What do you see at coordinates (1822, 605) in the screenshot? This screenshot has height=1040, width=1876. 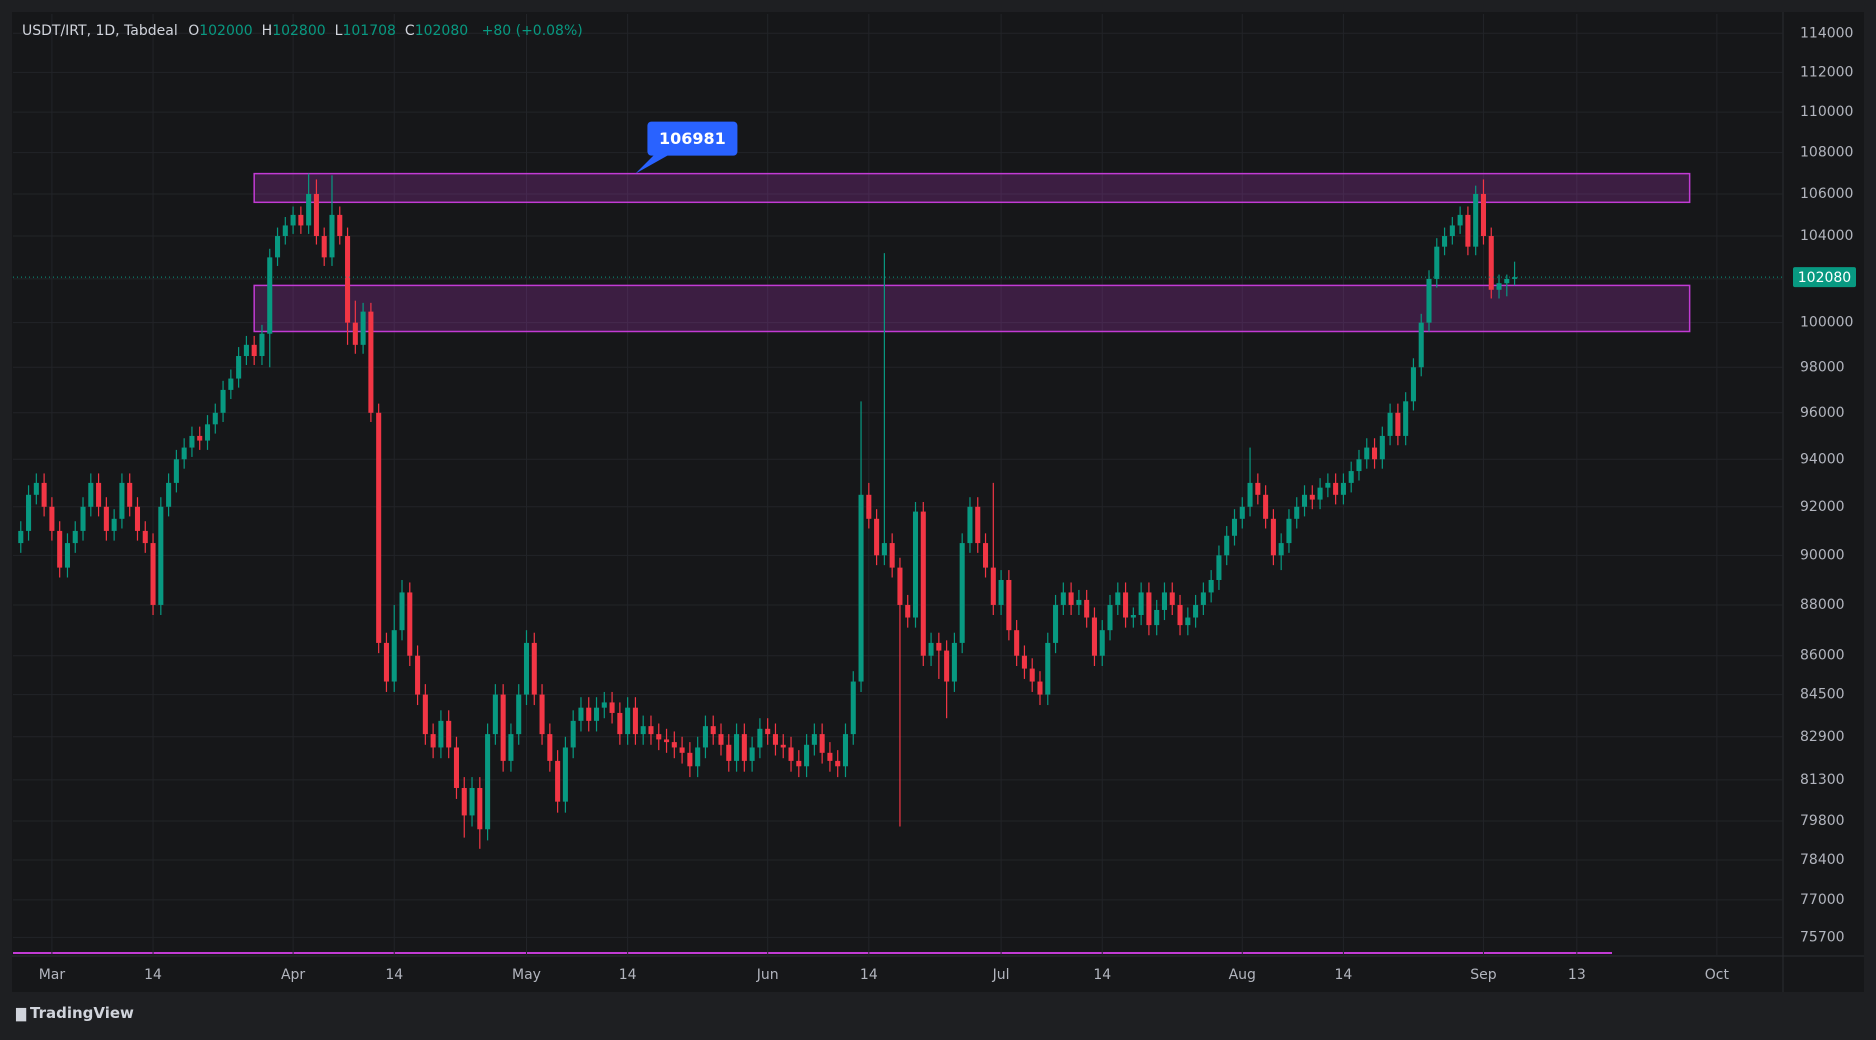 I see `y-tick-label: 88000` at bounding box center [1822, 605].